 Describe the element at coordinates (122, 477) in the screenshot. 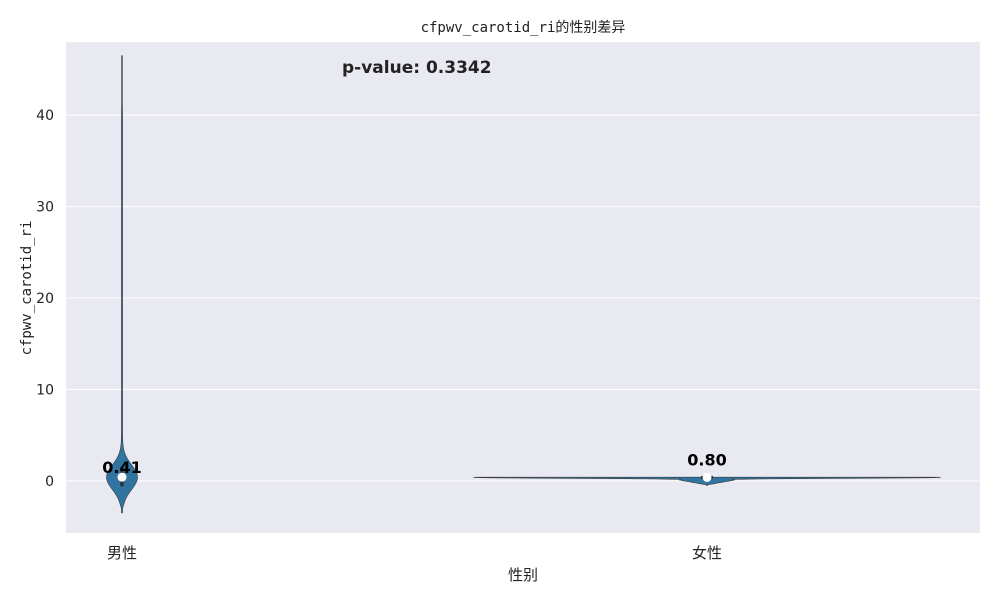

I see `median-marker-male` at that location.